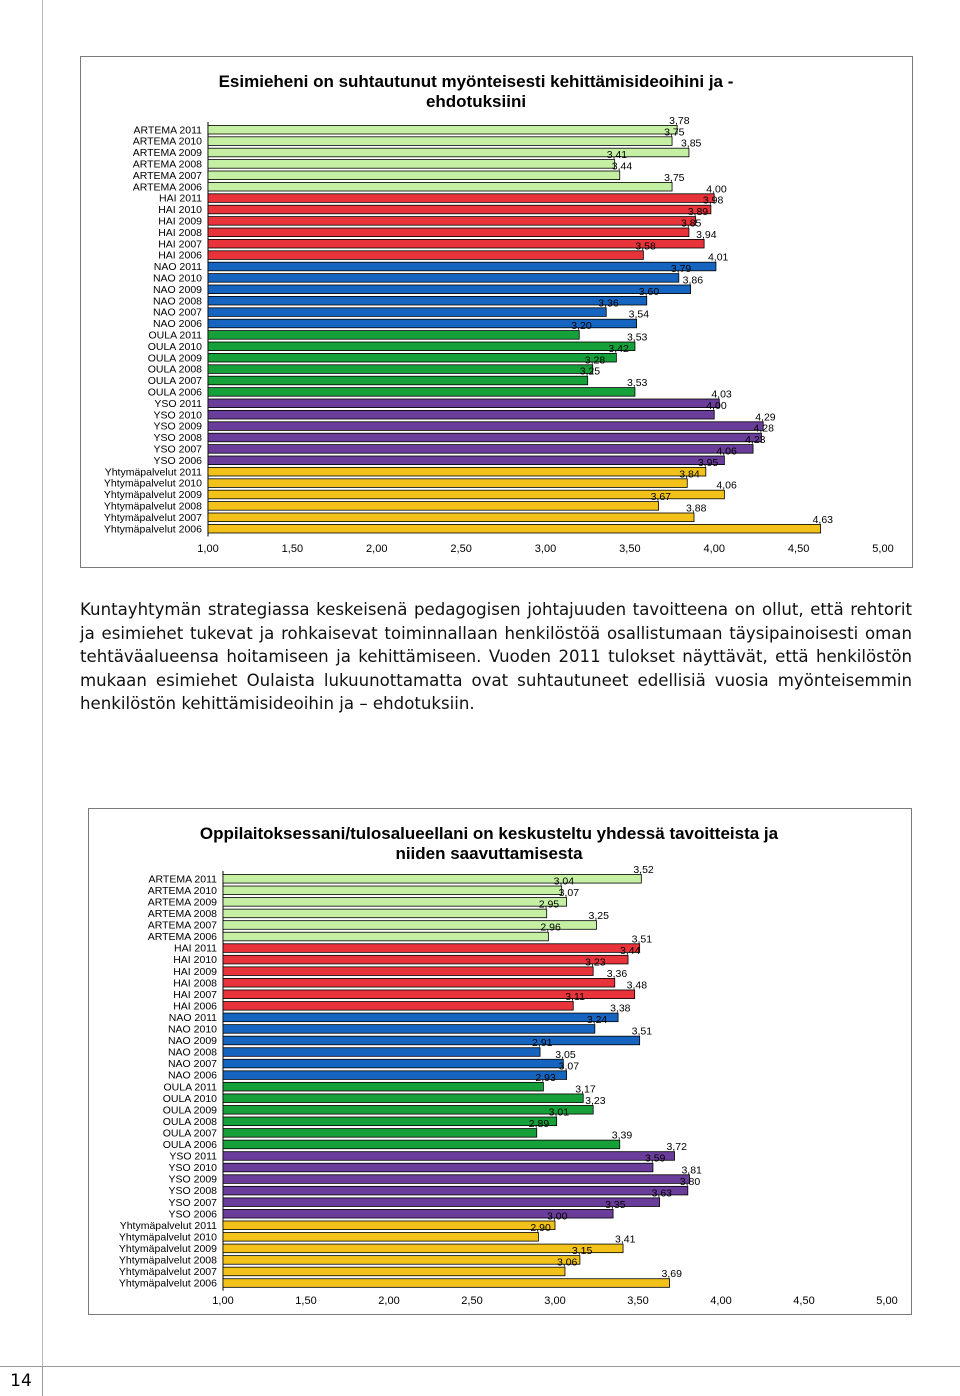 The width and height of the screenshot is (960, 1396). I want to click on chart-1-category-label: NAO 2006, so click(177, 324).